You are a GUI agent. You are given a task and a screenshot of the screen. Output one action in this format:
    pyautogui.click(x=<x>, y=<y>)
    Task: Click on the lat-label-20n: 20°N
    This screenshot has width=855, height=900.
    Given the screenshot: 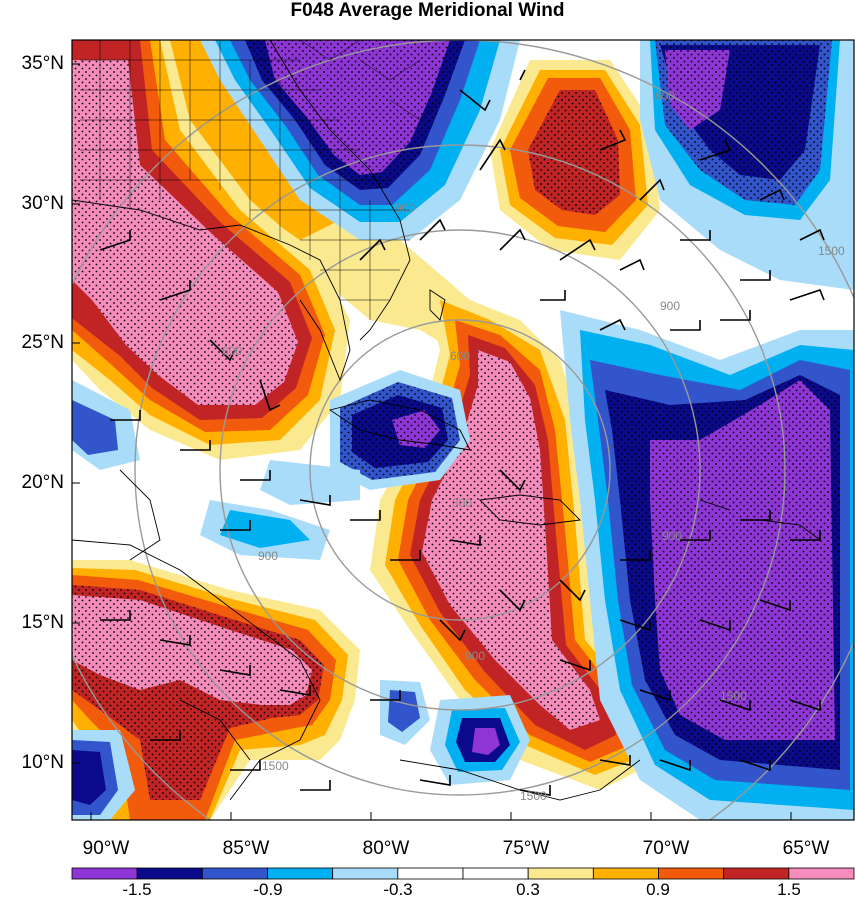 What is the action you would take?
    pyautogui.click(x=42, y=482)
    